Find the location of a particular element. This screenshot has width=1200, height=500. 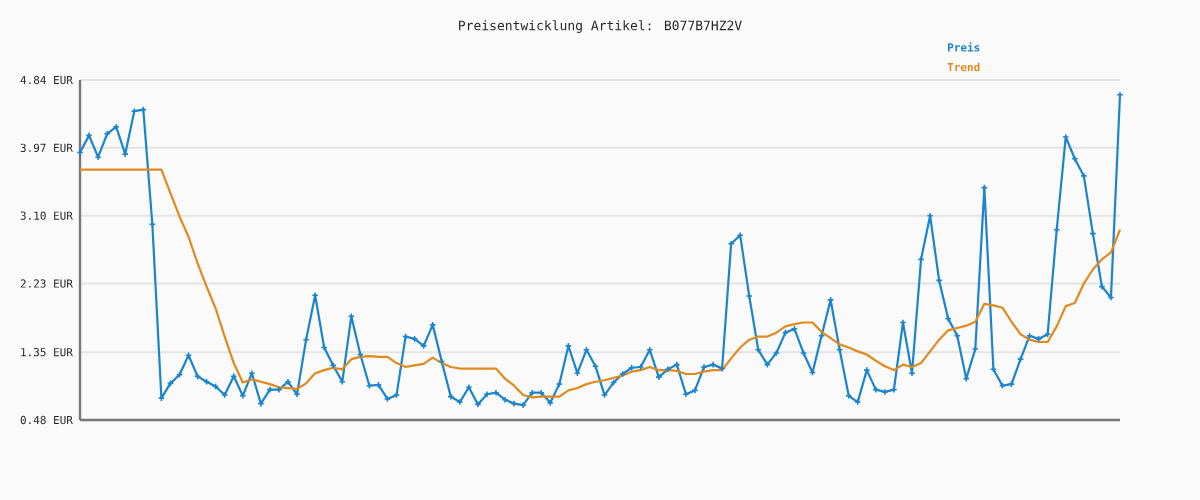

text: Preis is located at coordinates (964, 47).